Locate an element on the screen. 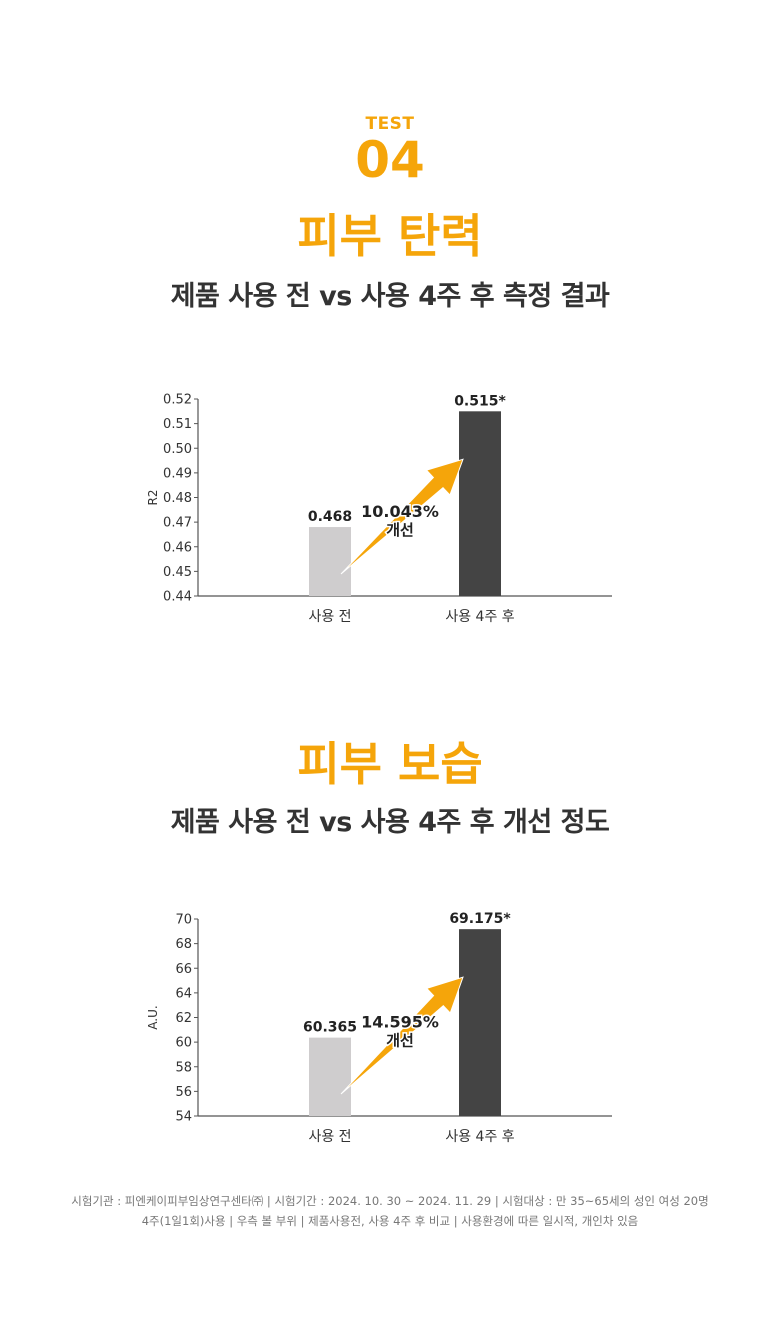 This screenshot has height=1324, width=780. moisture-improvement-arrow-icon is located at coordinates (402, 1035).